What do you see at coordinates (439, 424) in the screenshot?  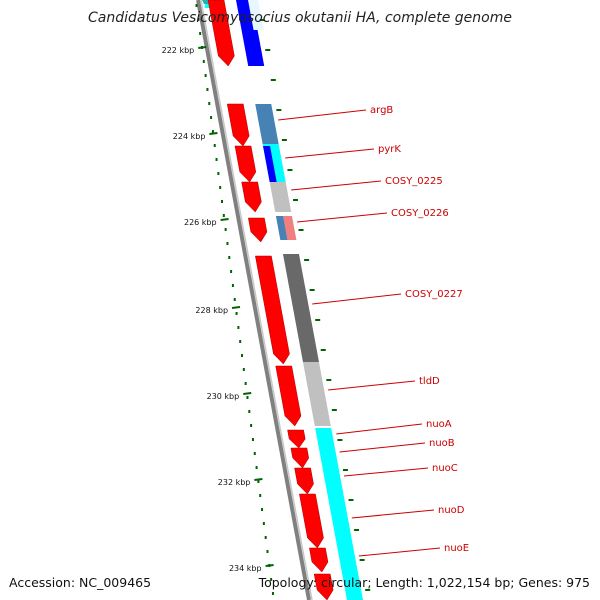 I see `gene-label: nuoA` at bounding box center [439, 424].